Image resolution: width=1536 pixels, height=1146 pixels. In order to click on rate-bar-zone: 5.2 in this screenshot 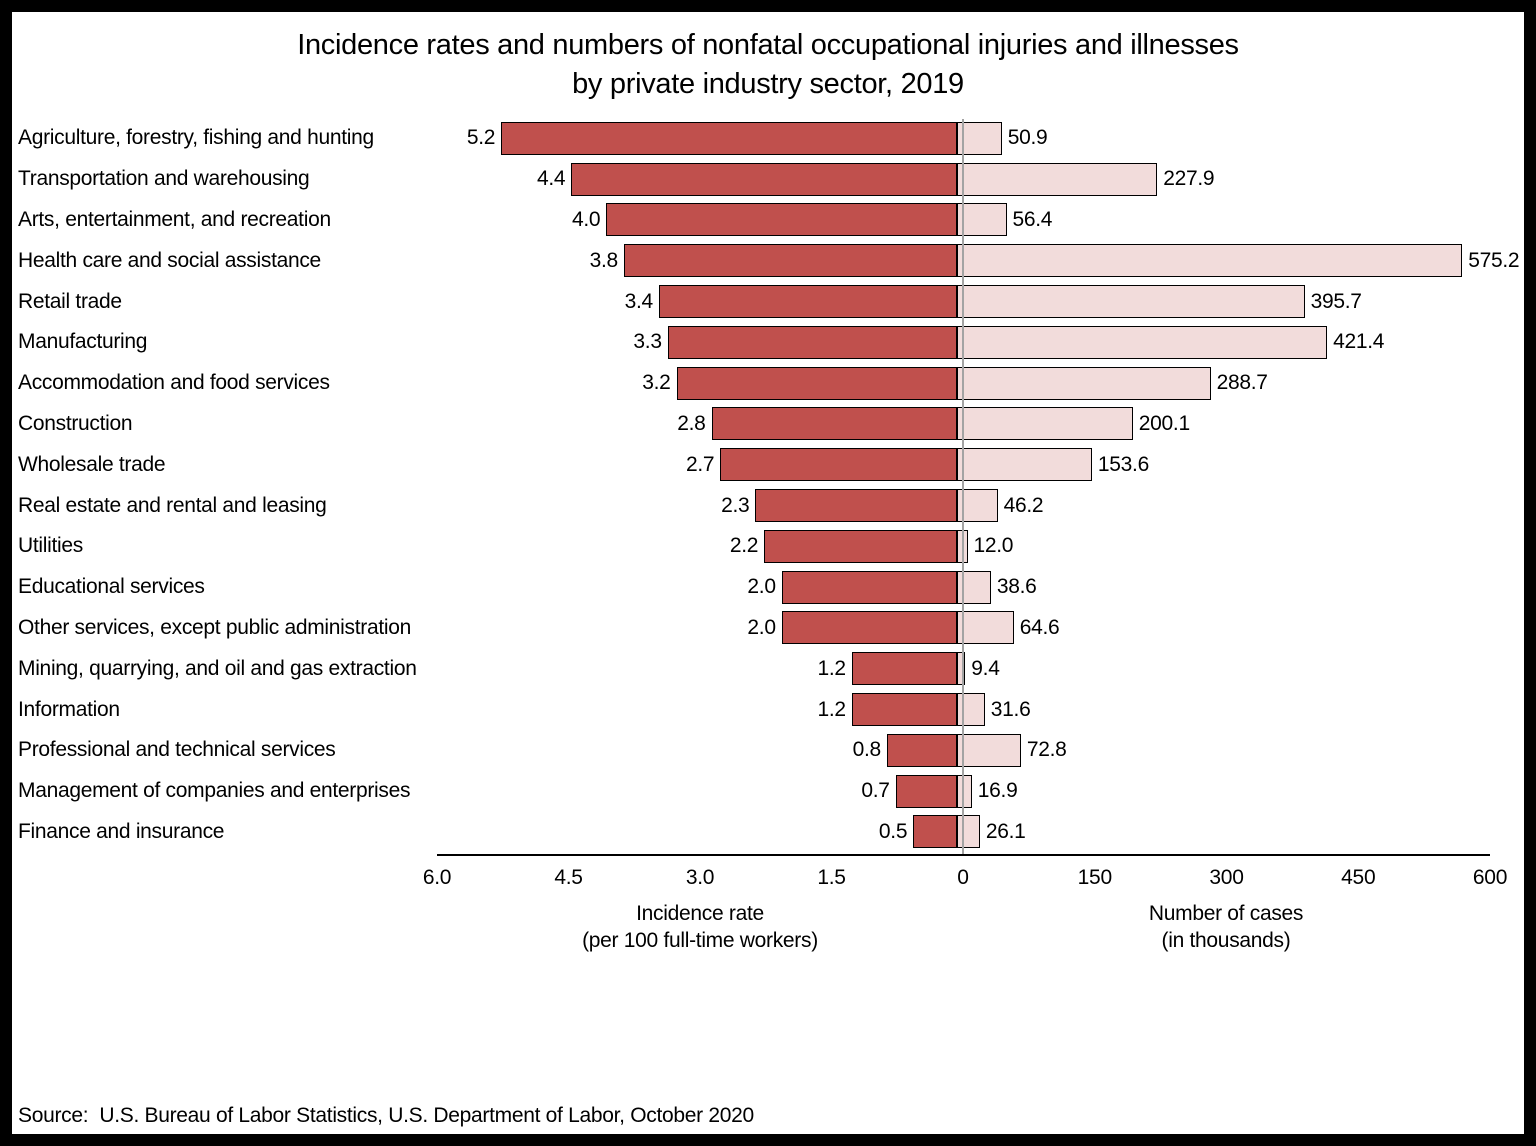, I will do `click(694, 138)`.